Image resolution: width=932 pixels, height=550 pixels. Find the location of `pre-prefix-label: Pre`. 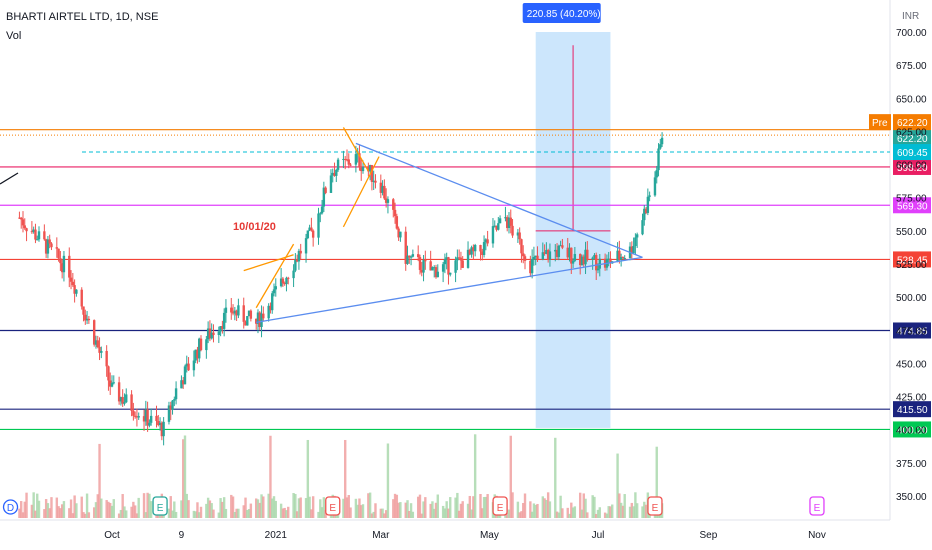

pre-prefix-label: Pre is located at coordinates (880, 123).